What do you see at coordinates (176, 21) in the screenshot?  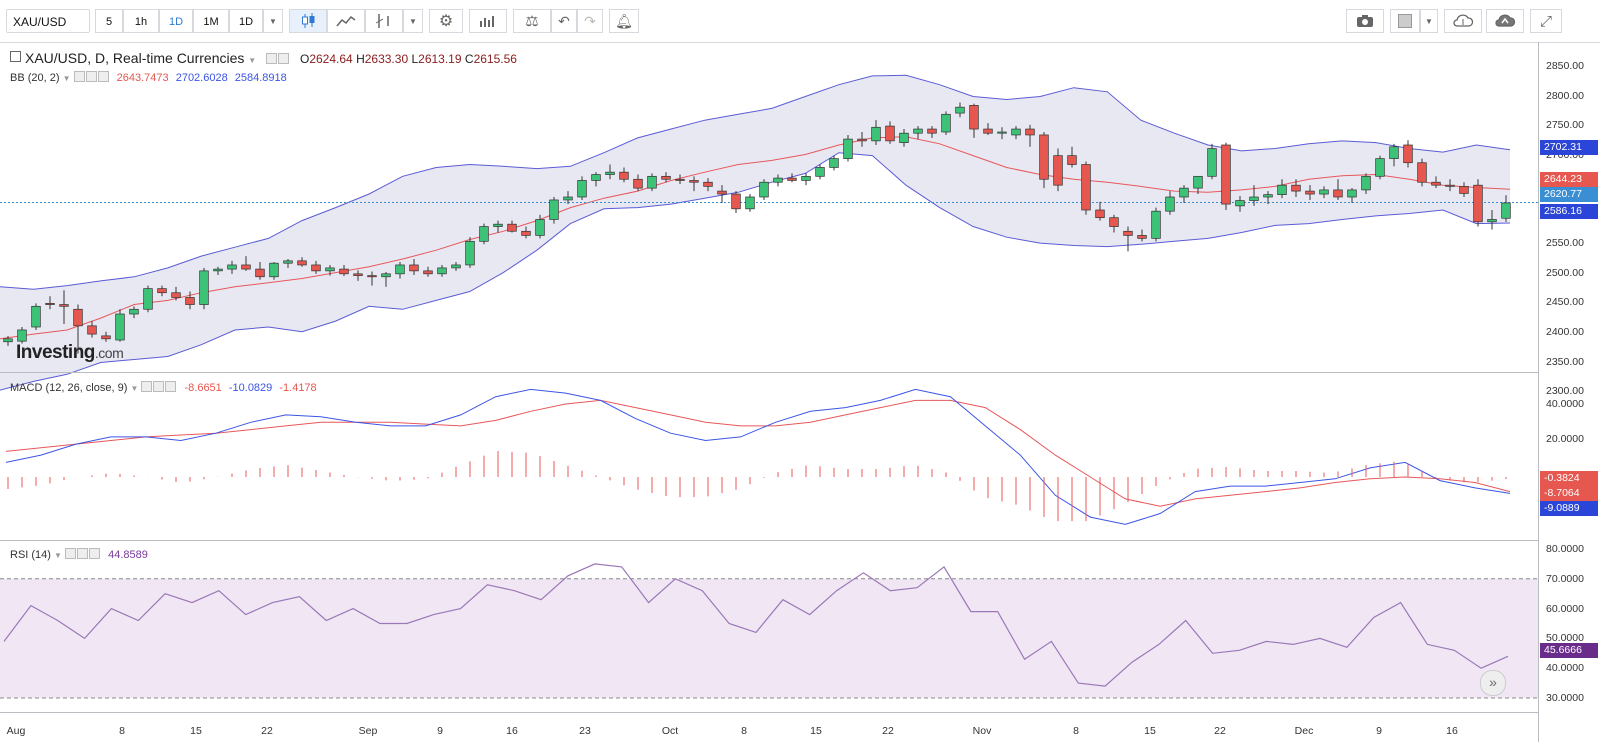 I see `timeframe-1d: 1D` at bounding box center [176, 21].